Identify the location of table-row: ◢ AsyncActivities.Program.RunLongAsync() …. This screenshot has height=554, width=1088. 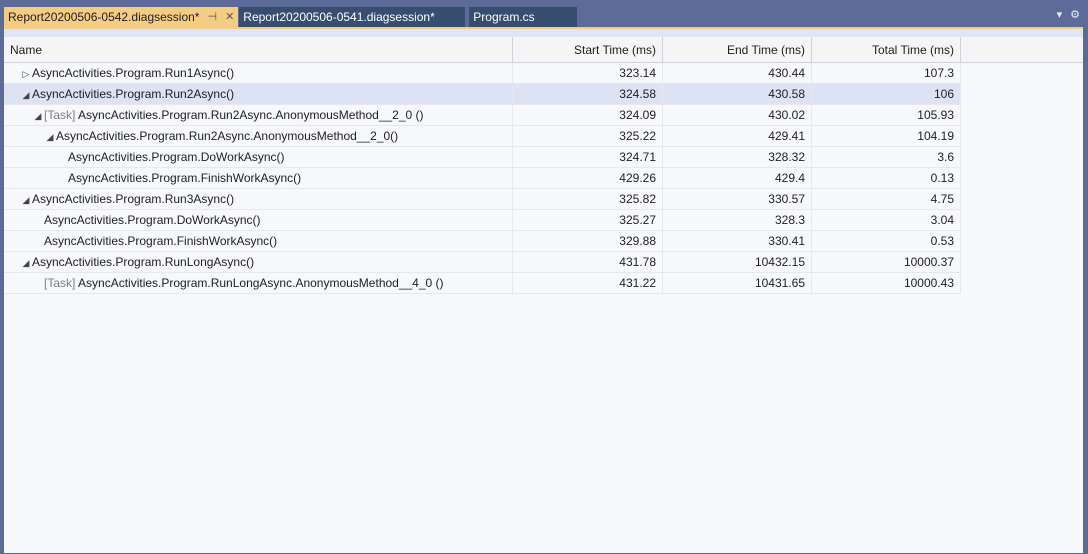
(482, 262).